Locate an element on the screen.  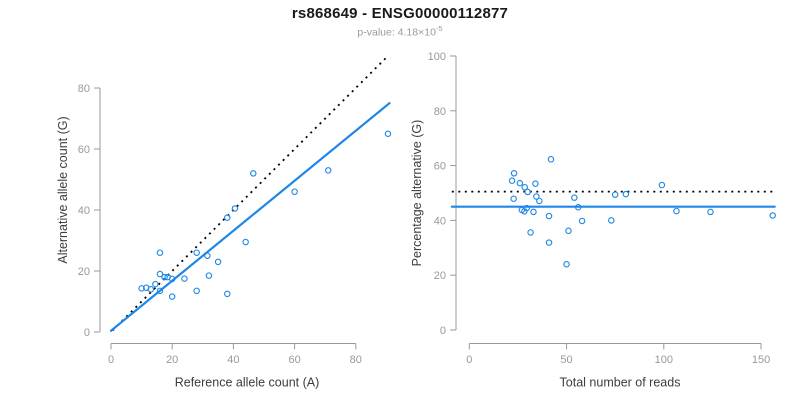
x-tick-label: 80 is located at coordinates (356, 360).